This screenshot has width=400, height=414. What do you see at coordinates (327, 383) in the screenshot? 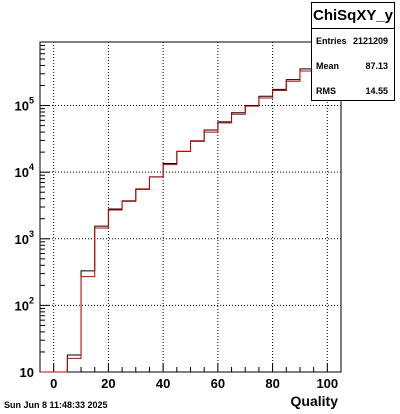
I see `x-tick-label: 100` at bounding box center [327, 383].